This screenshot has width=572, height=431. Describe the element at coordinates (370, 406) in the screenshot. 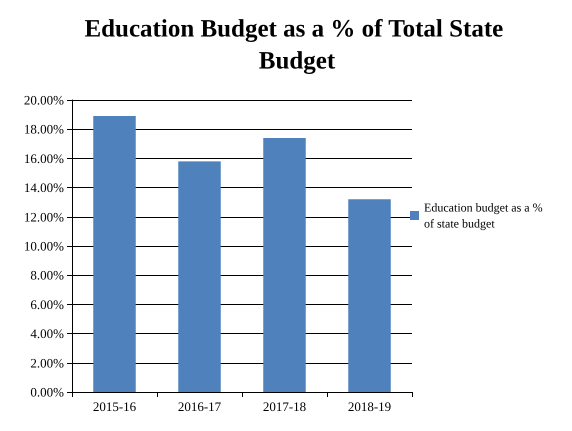

I see `x-tick-label: 2018-19` at that location.